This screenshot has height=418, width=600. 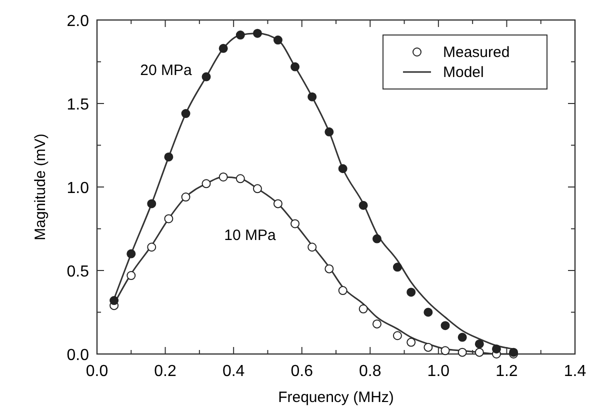 What do you see at coordinates (507, 371) in the screenshot?
I see `x-tick-label: 1.2` at bounding box center [507, 371].